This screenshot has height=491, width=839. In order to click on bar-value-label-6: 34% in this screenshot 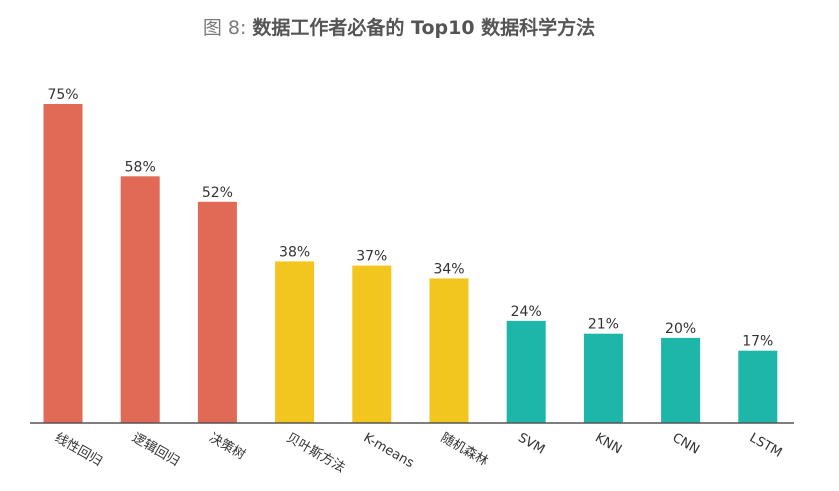, I will do `click(448, 269)`.